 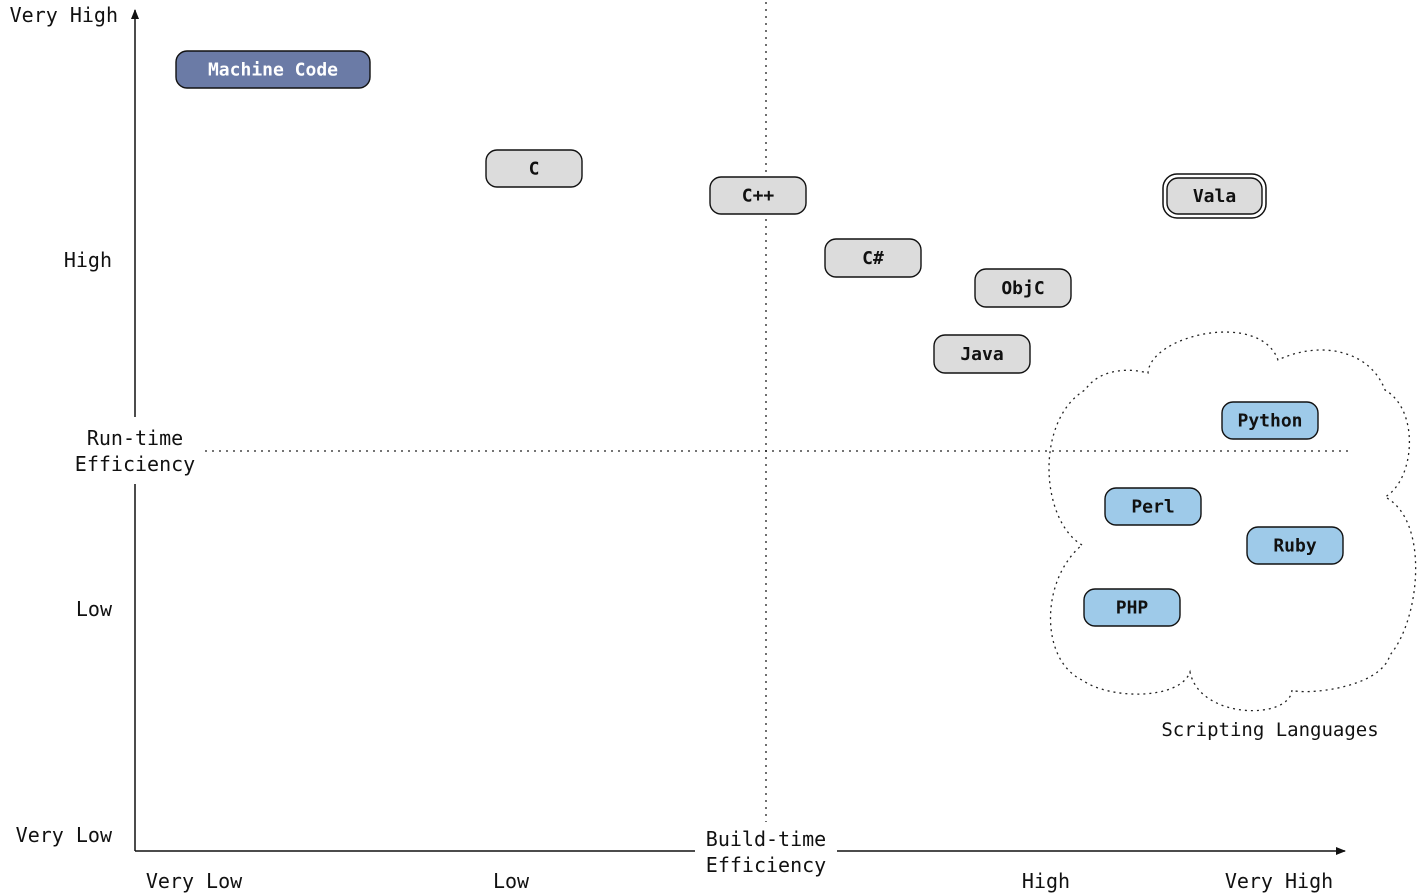 What do you see at coordinates (64, 835) in the screenshot?
I see `y-tick-very-low: Very Low` at bounding box center [64, 835].